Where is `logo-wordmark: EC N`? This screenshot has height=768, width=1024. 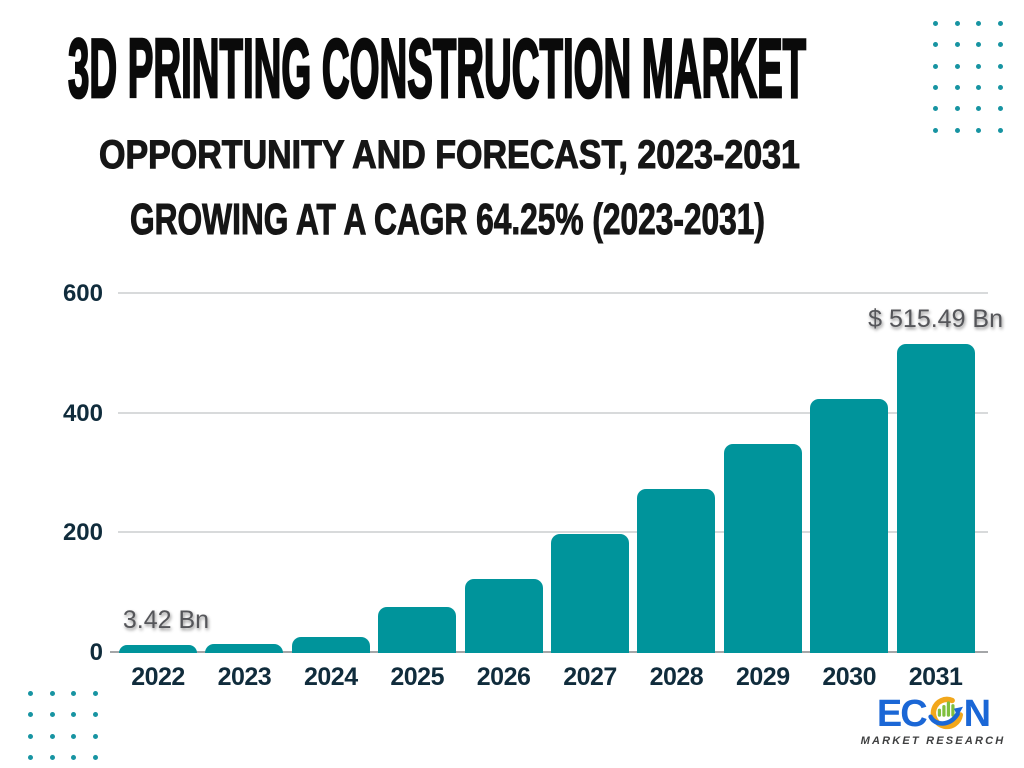 logo-wordmark: EC N is located at coordinates (933, 714).